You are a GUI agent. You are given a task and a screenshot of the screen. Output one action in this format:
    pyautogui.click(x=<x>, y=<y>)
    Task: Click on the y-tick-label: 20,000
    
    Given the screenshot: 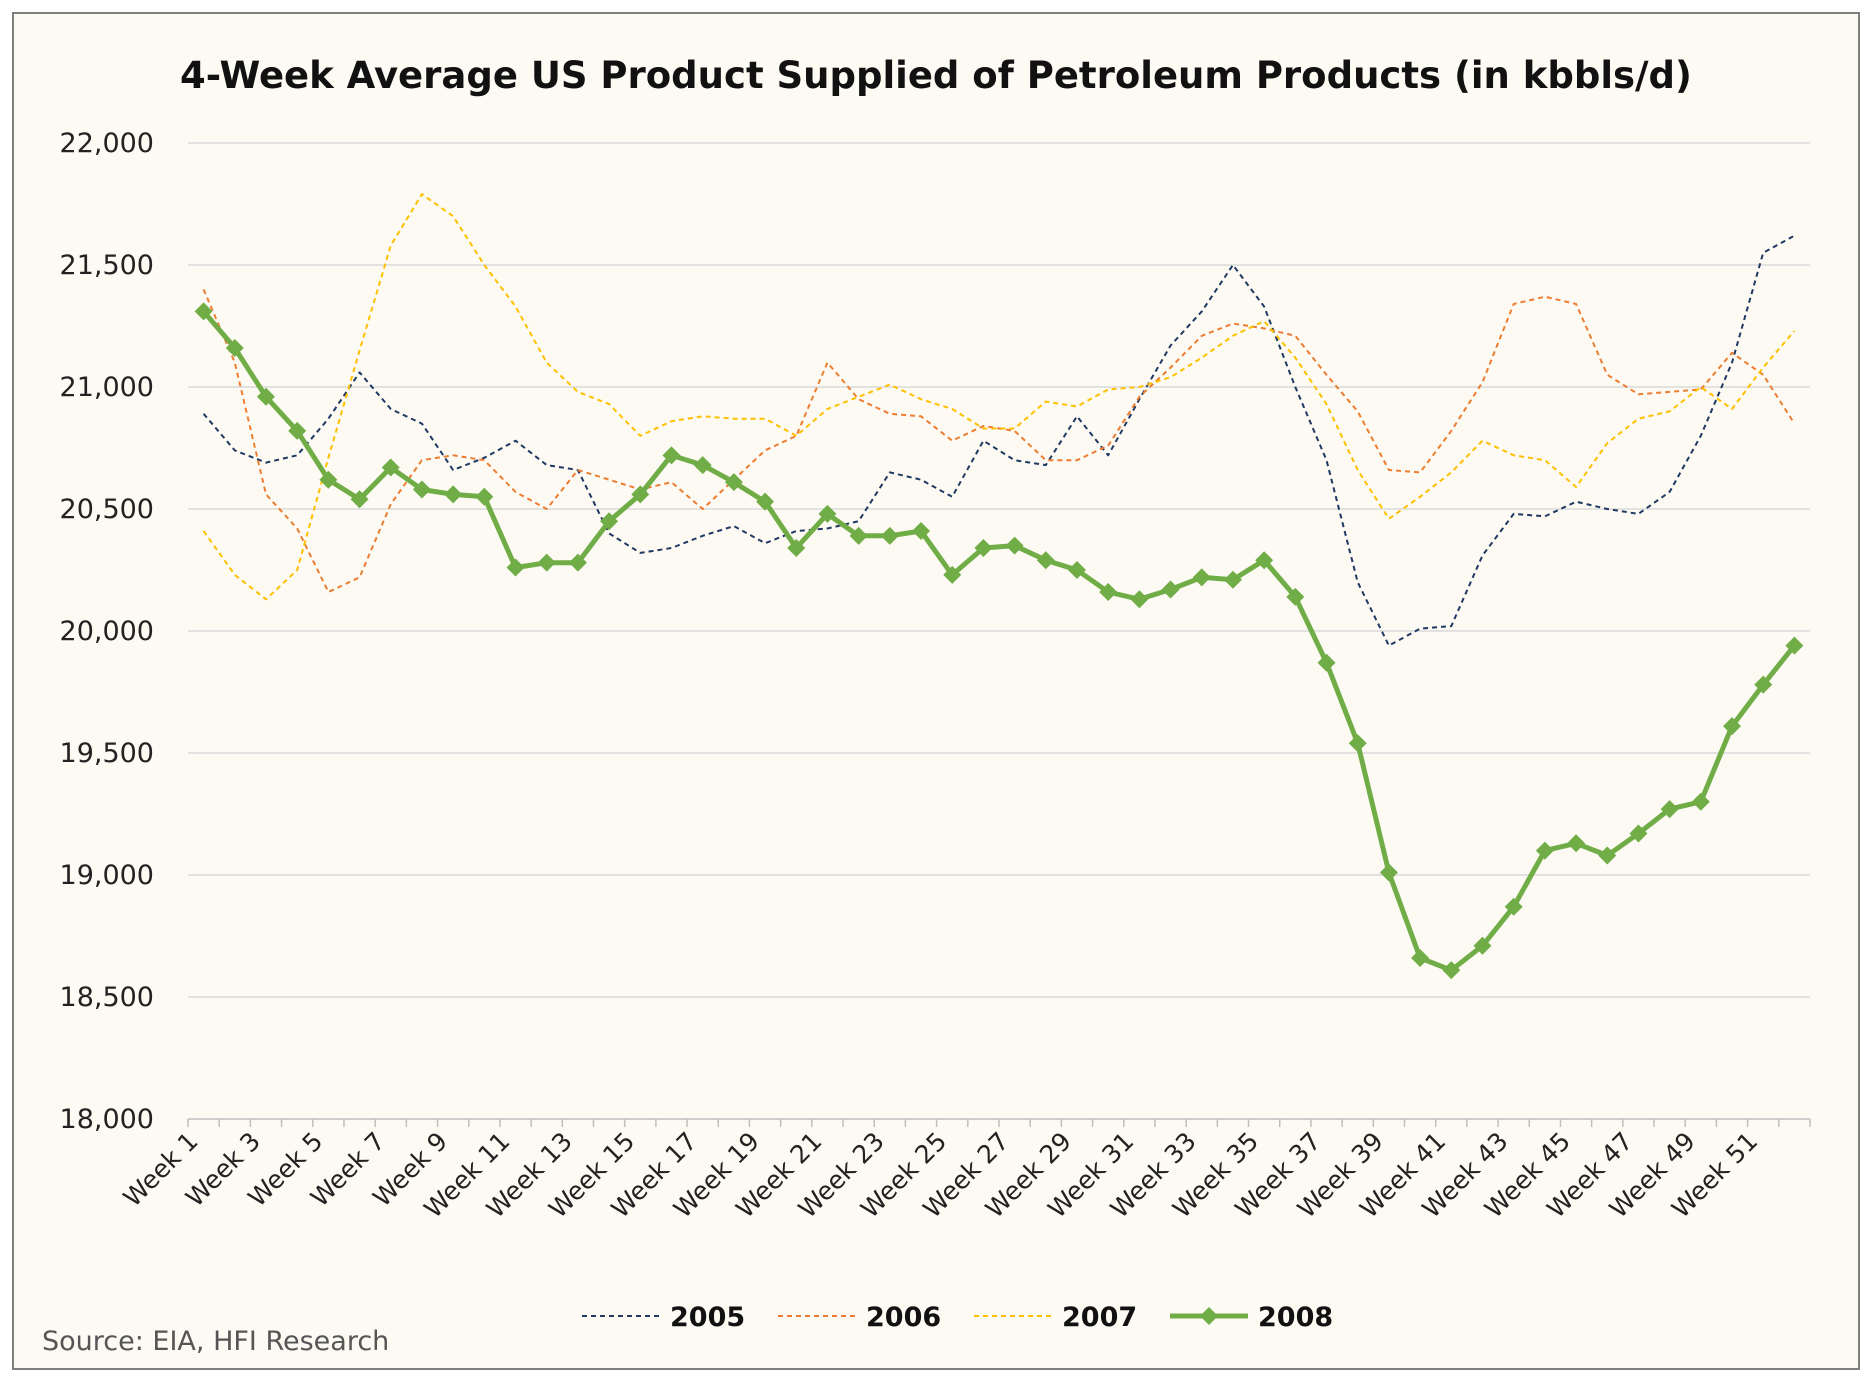 What is the action you would take?
    pyautogui.click(x=107, y=631)
    